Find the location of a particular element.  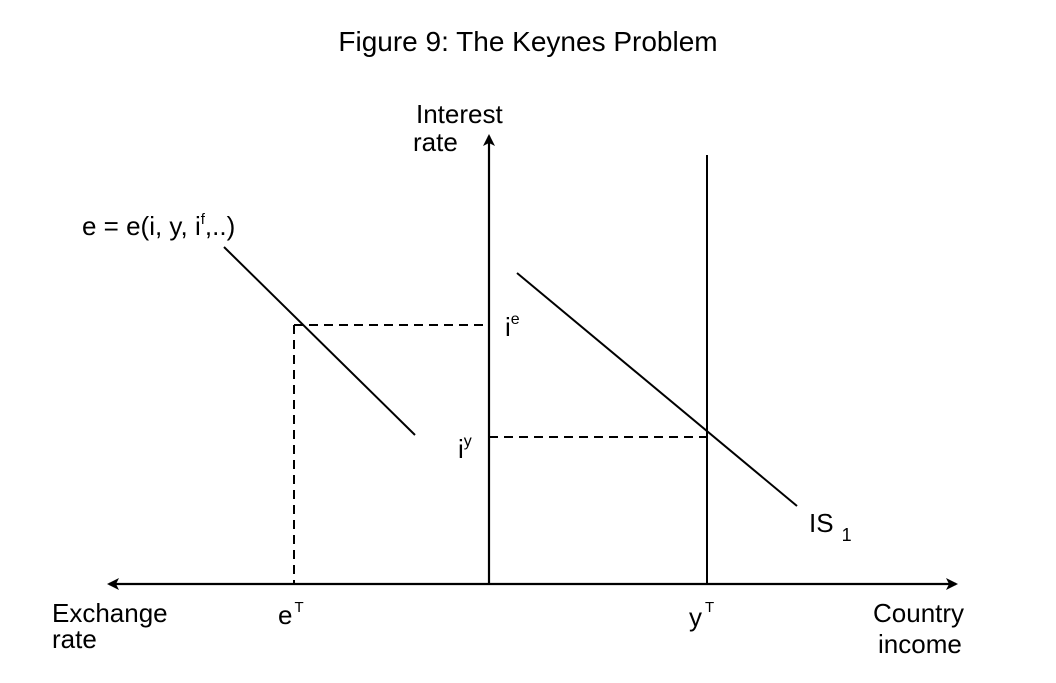

y-axis-label-line2: rate is located at coordinates (435, 142).